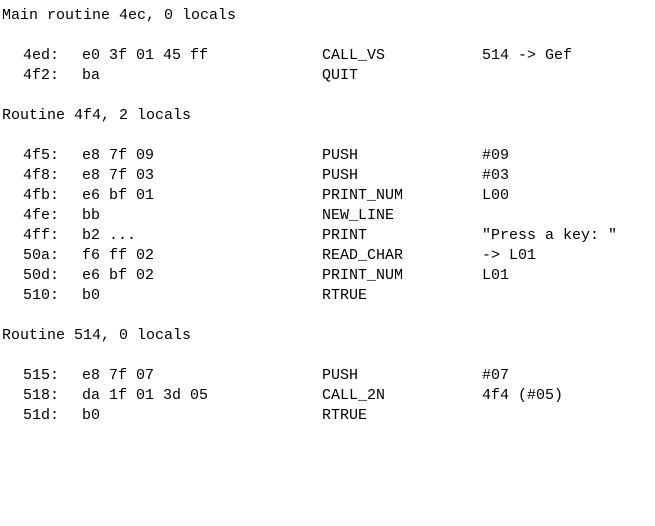 The height and width of the screenshot is (526, 655). Describe the element at coordinates (41, 195) in the screenshot. I see `instruction-address: 4fb:` at that location.